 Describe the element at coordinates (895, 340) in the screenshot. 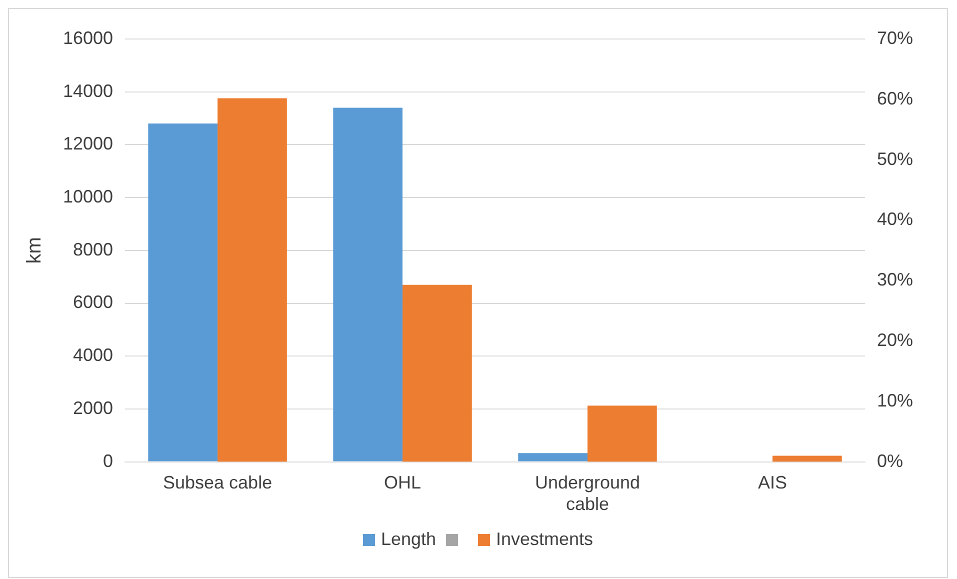

I see `y2-tick-label: 20%` at that location.